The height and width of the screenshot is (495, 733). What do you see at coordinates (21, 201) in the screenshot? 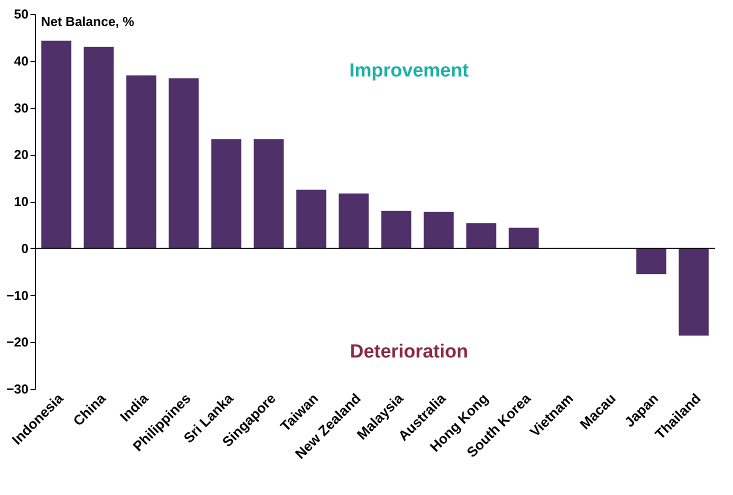
I see `y-tick-label: 10` at bounding box center [21, 201].